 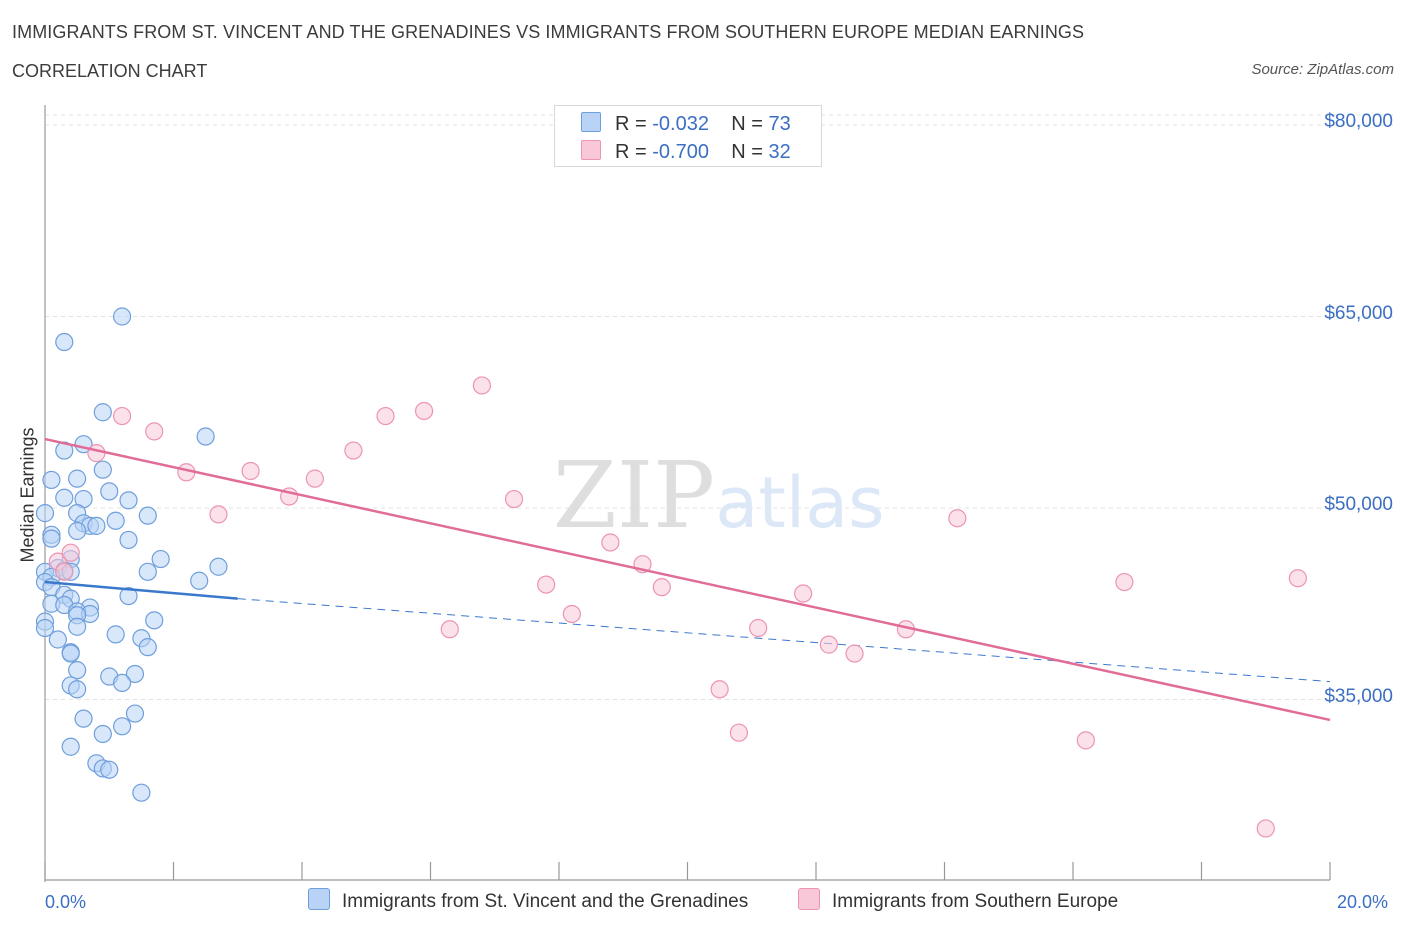 I want to click on y-tick-label-35000: $35,000, so click(x=1358, y=696).